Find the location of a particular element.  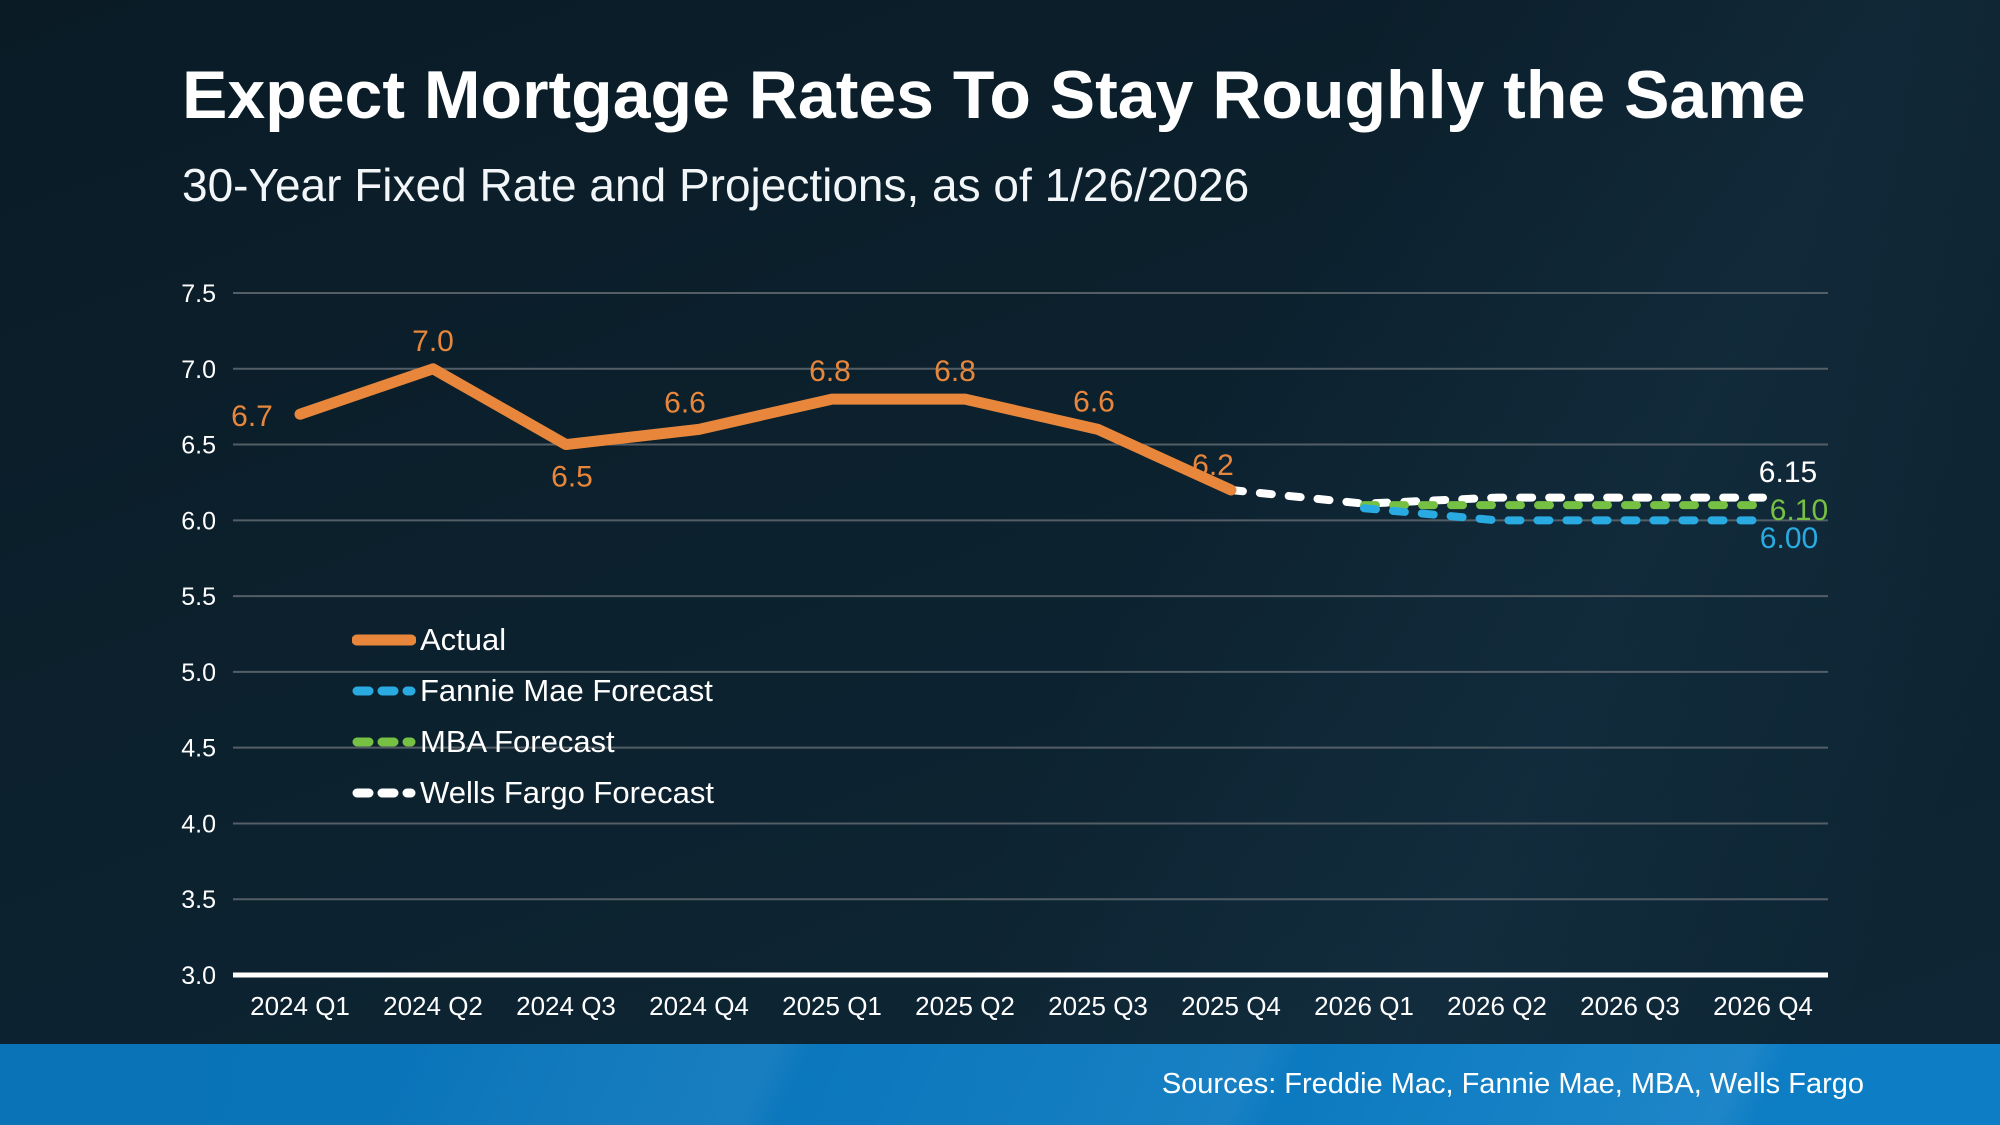

x-axis-tick-label: 2026 Q3 is located at coordinates (1630, 1006).